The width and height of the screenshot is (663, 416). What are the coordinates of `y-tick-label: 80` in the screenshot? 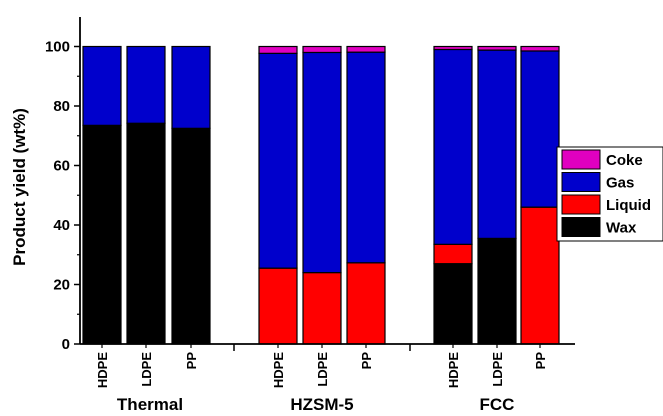 It's located at (61, 106).